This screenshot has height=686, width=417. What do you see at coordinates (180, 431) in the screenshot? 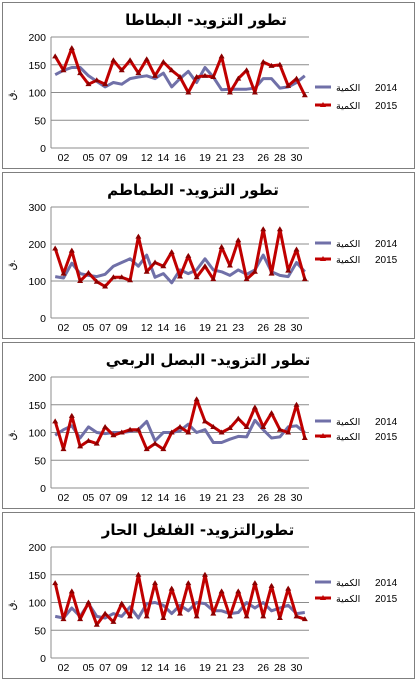
I see `series-line-2014` at bounding box center [180, 431].